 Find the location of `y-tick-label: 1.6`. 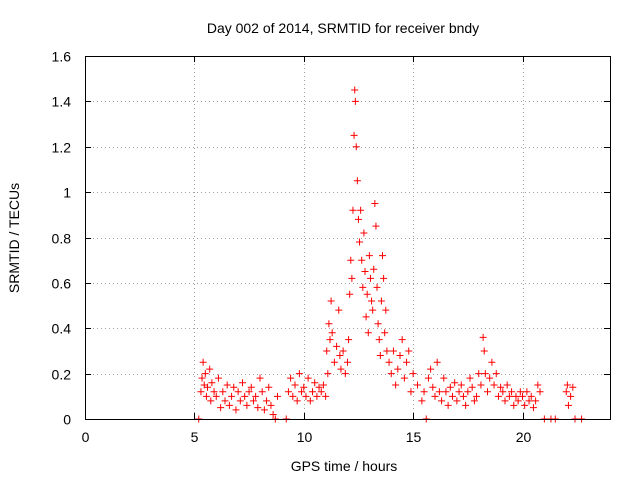

y-tick-label: 1.6 is located at coordinates (62, 57).